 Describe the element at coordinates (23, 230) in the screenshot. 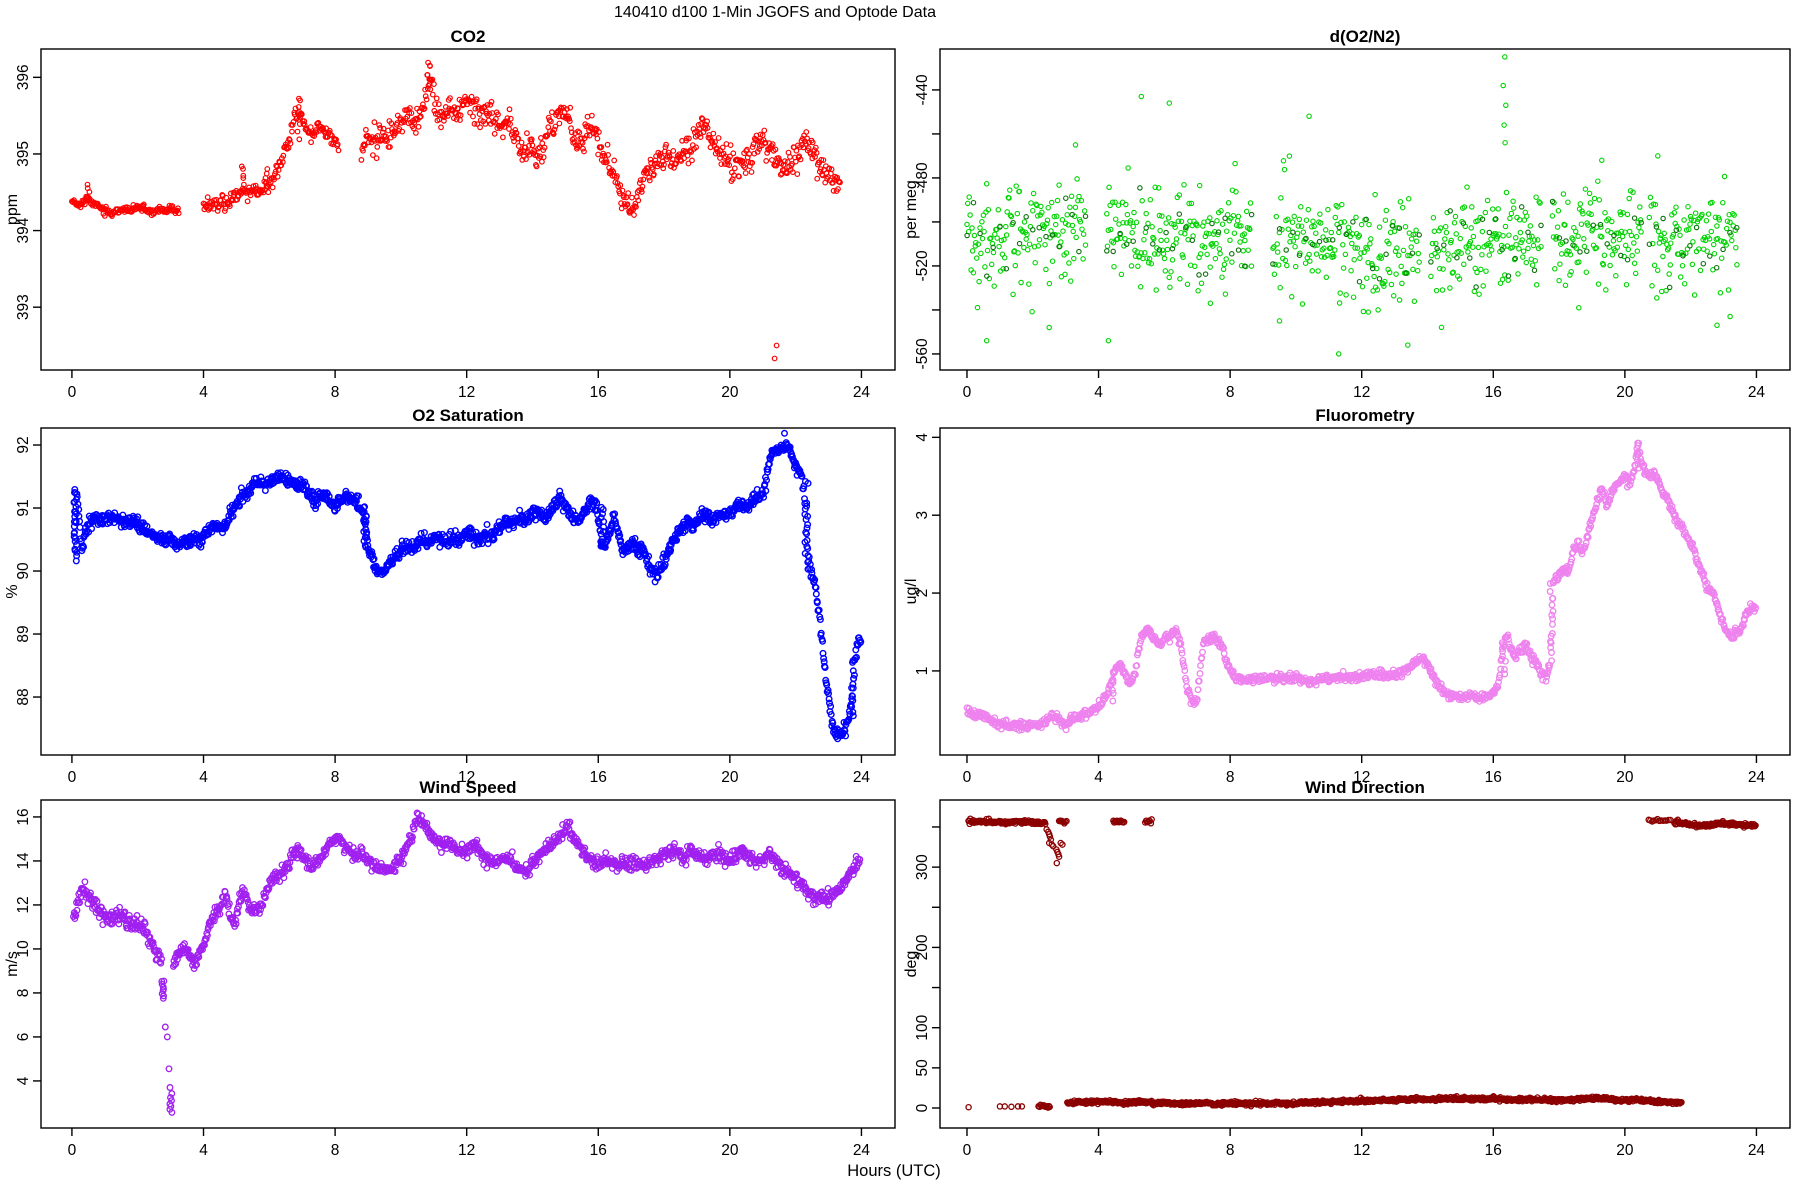

I see `svg-text: 394` at that location.